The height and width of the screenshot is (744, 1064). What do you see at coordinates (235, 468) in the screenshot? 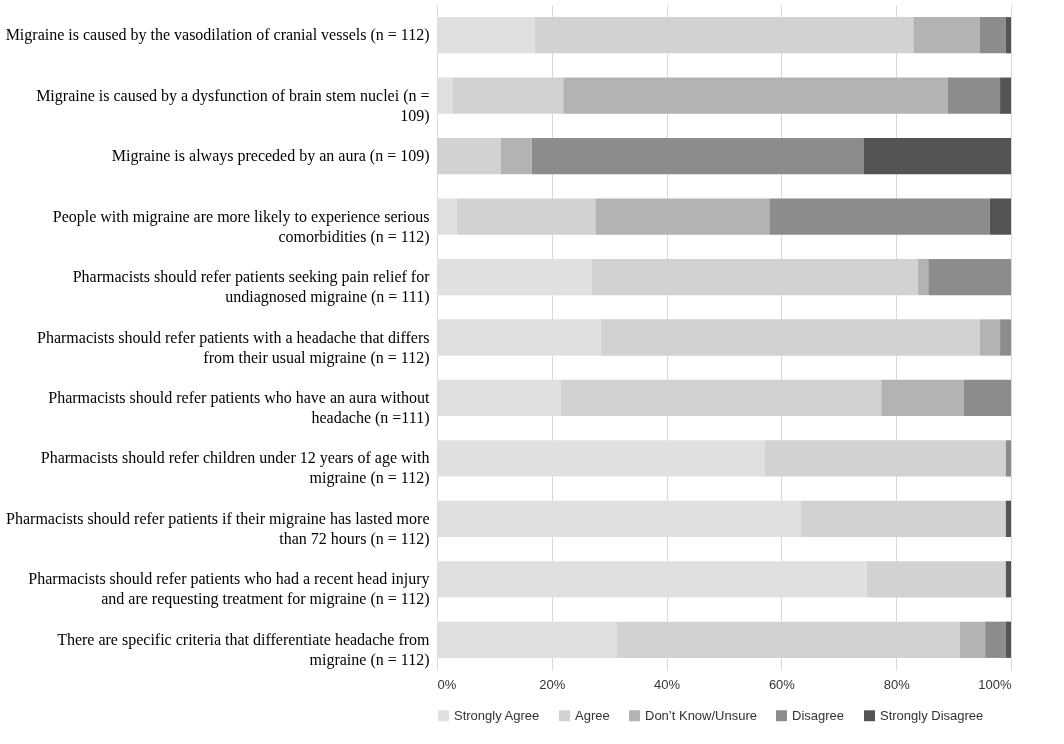
I see `y-tick-label: Pharmacists should refer children under 12 years of age with migraine (n = 112)` at bounding box center [235, 468].